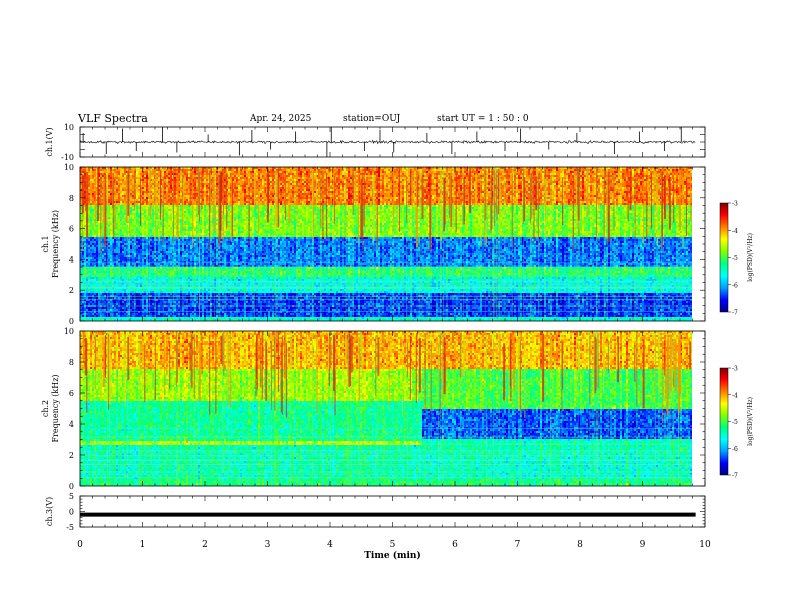 The image size is (792, 612). What do you see at coordinates (55, 408) in the screenshot?
I see `spectrogram-2-ylabel: Frequency (kHz)` at bounding box center [55, 408].